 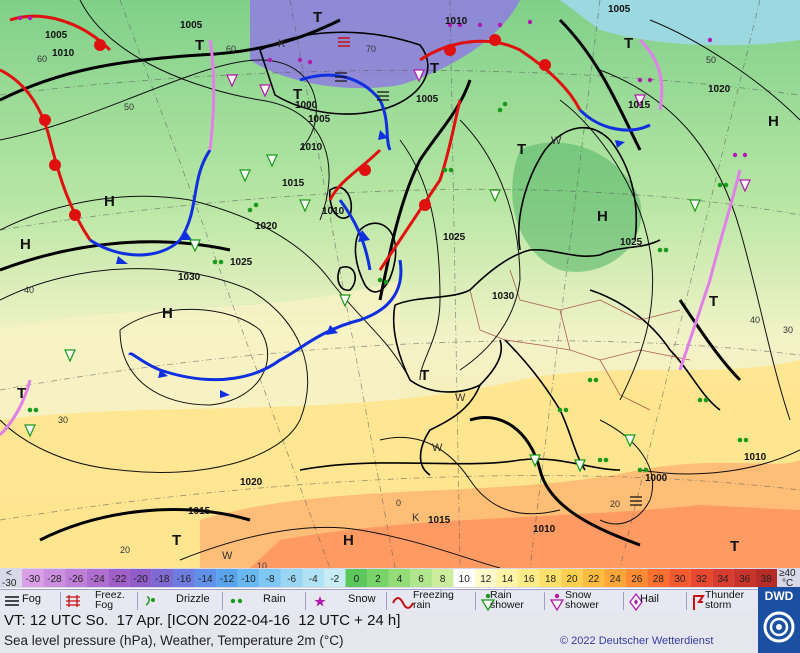 I want to click on temperature-zone-greenland, so click(x=385, y=44).